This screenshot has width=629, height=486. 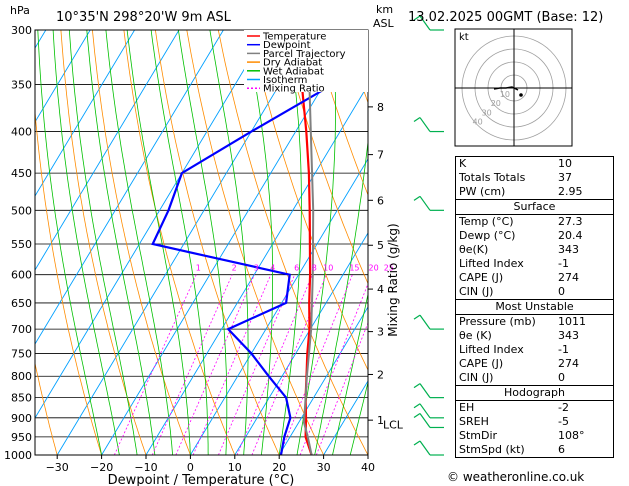 I want to click on surface-index-row: CIN (J) 0, so click(x=534, y=292).